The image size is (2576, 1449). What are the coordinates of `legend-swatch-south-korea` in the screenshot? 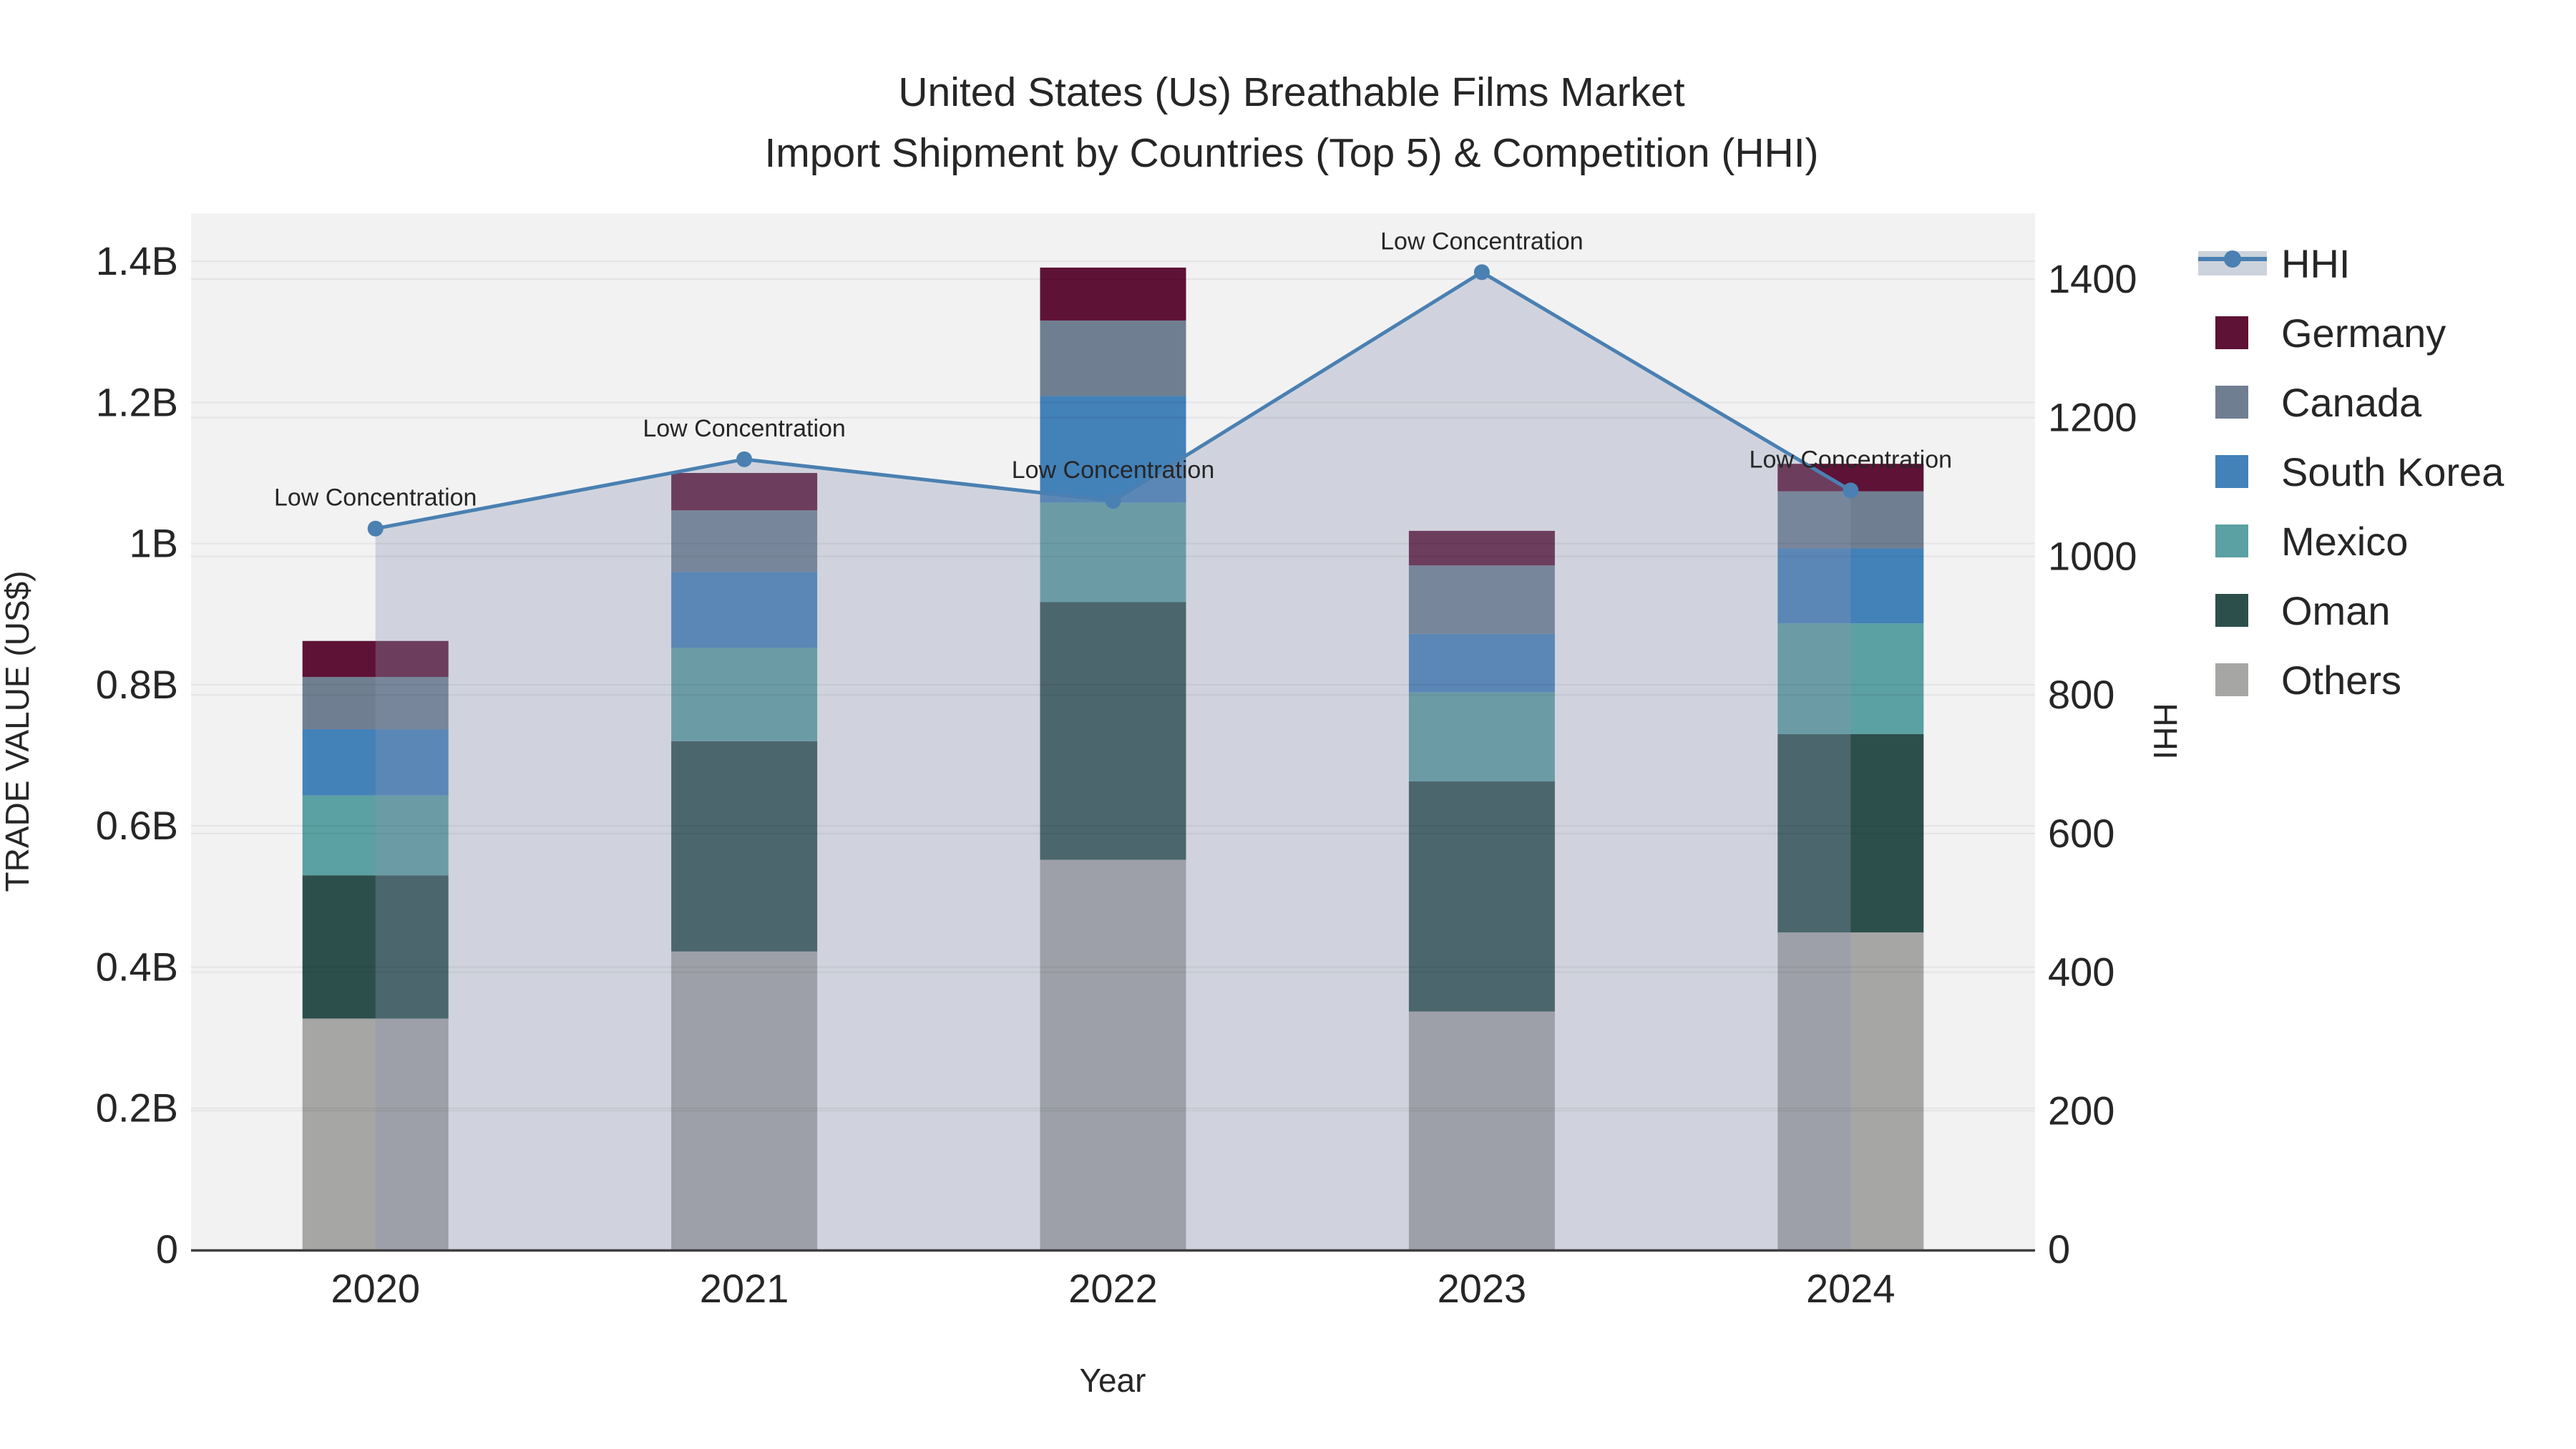 It's located at (2231, 471).